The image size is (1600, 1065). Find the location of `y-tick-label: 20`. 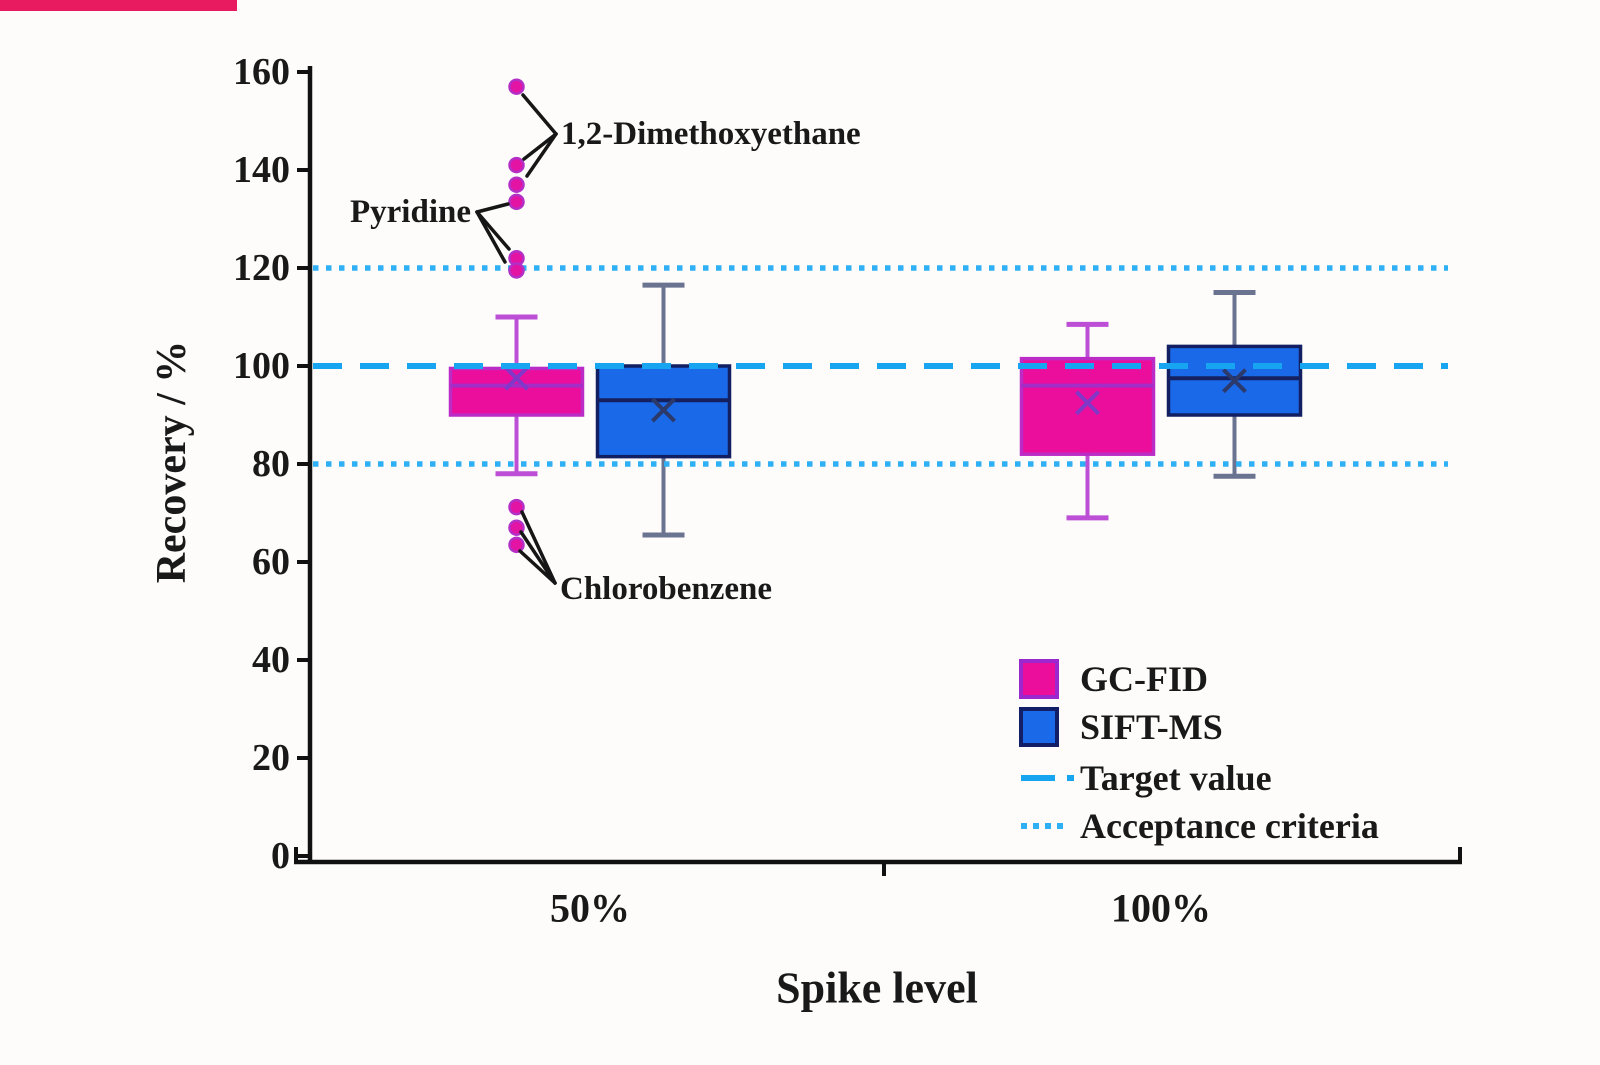

y-tick-label: 20 is located at coordinates (271, 758).